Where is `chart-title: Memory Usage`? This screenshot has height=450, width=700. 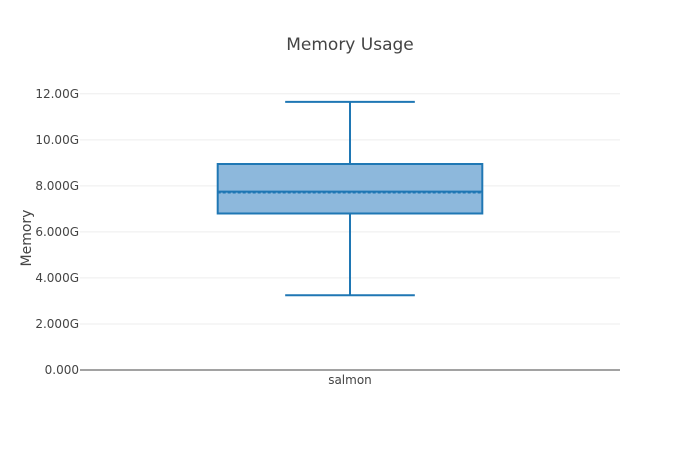 chart-title: Memory Usage is located at coordinates (350, 45).